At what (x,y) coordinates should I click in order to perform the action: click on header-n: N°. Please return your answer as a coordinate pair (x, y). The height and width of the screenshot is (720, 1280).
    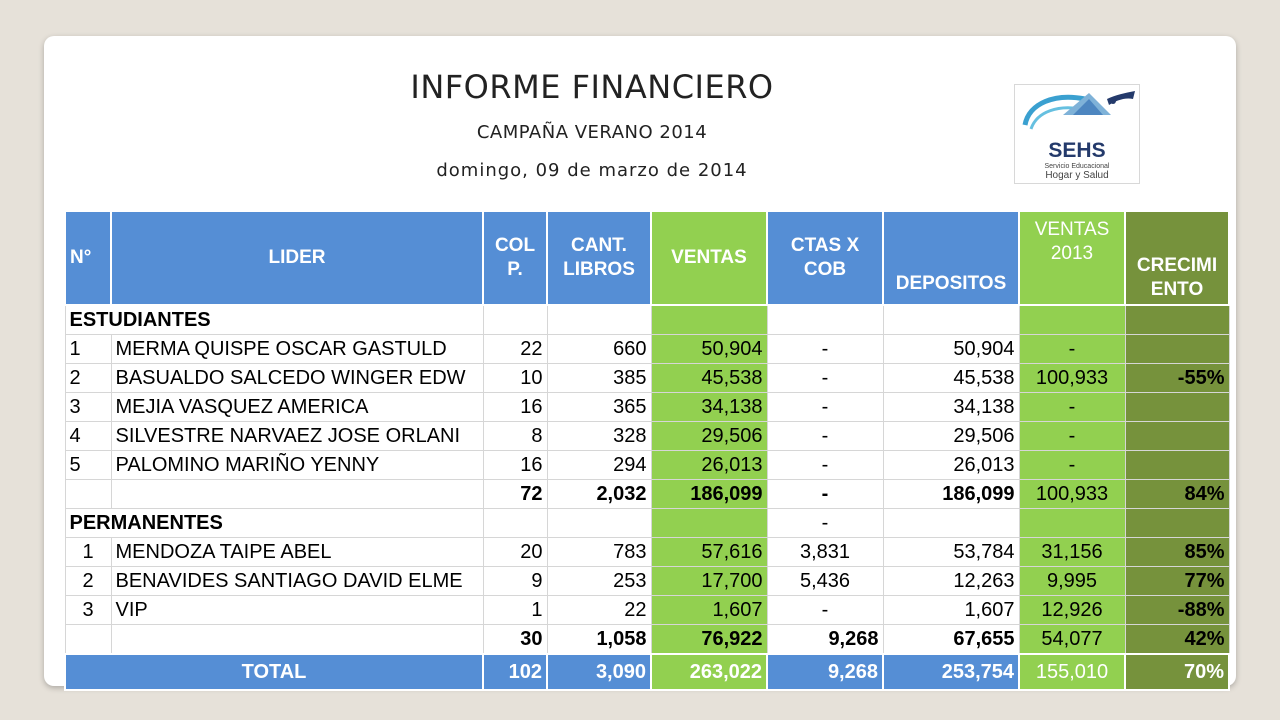
    Looking at the image, I should click on (88, 258).